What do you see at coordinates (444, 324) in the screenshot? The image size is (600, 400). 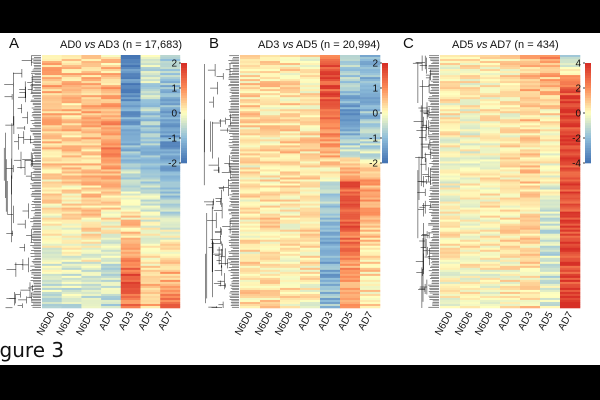 I see `column-label: N6D0` at bounding box center [444, 324].